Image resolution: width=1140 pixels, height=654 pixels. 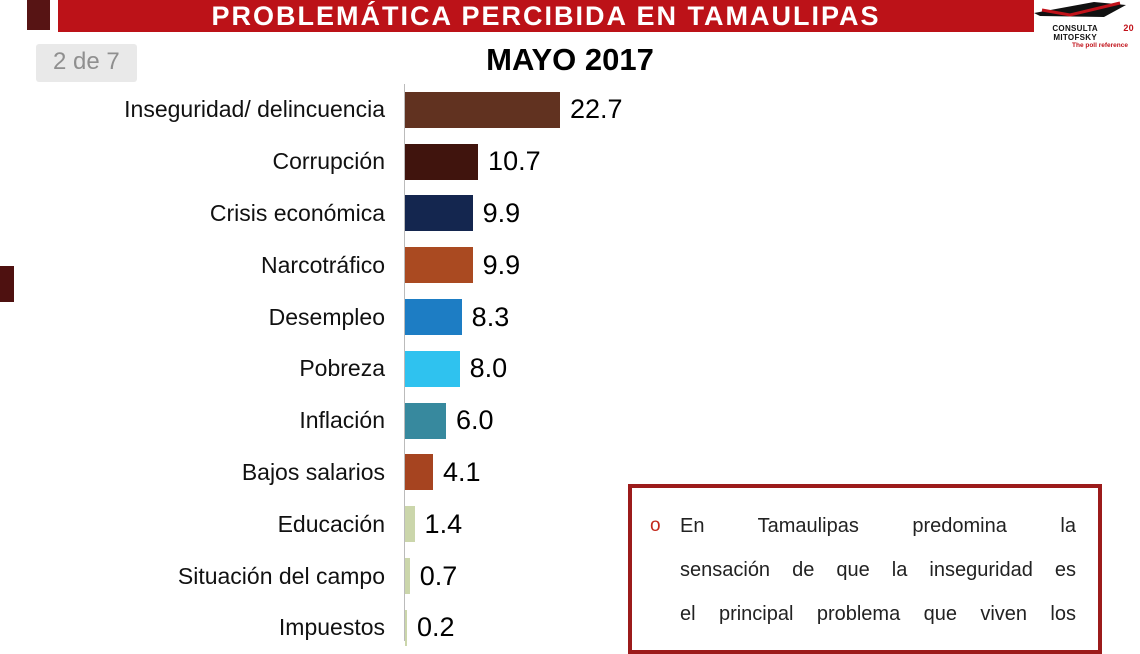 I want to click on chart-row: Narcotráfico 9.9, so click(x=570, y=265).